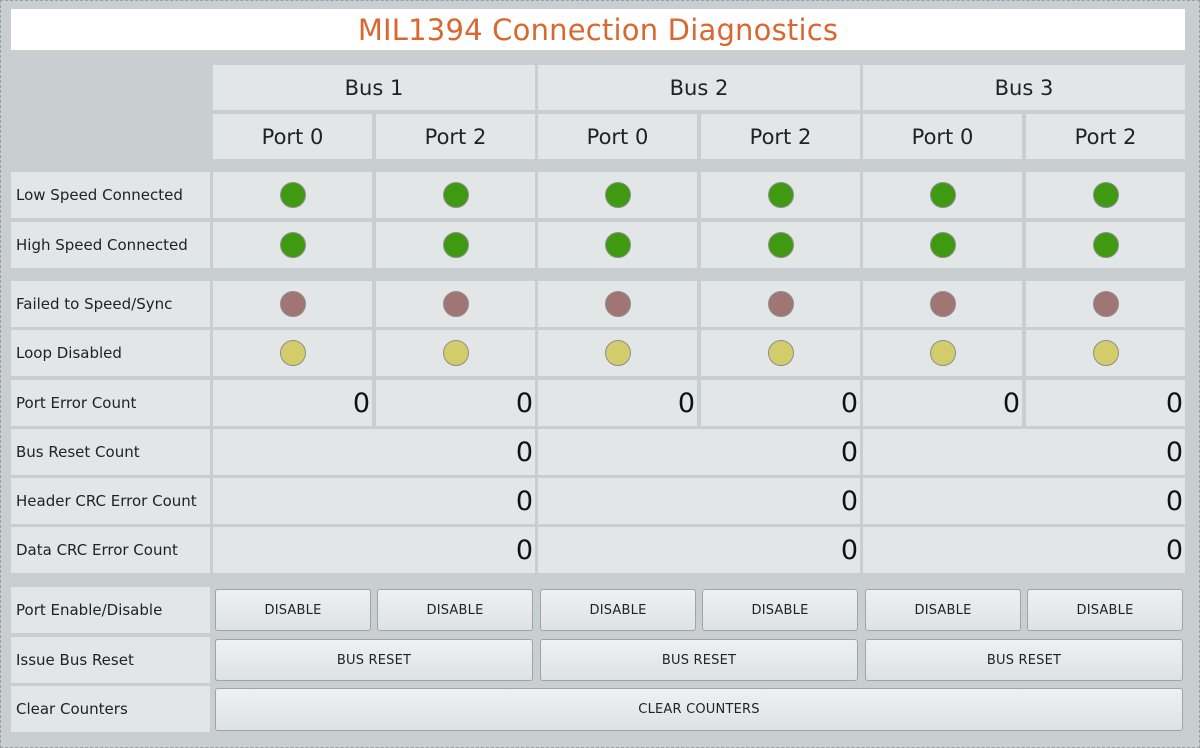  I want to click on row-label-clear-counters: Clear Counters, so click(110, 709).